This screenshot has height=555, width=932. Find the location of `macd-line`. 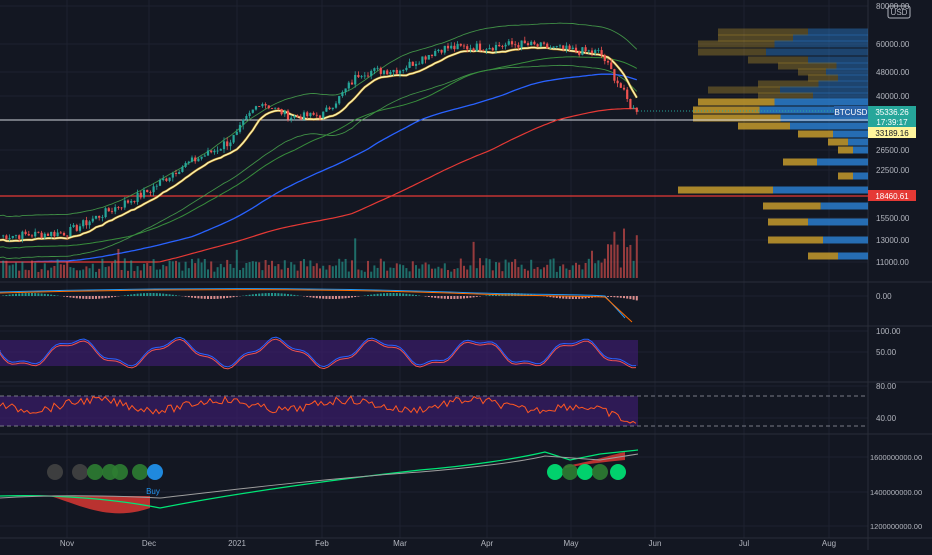

macd-line is located at coordinates (312, 303).